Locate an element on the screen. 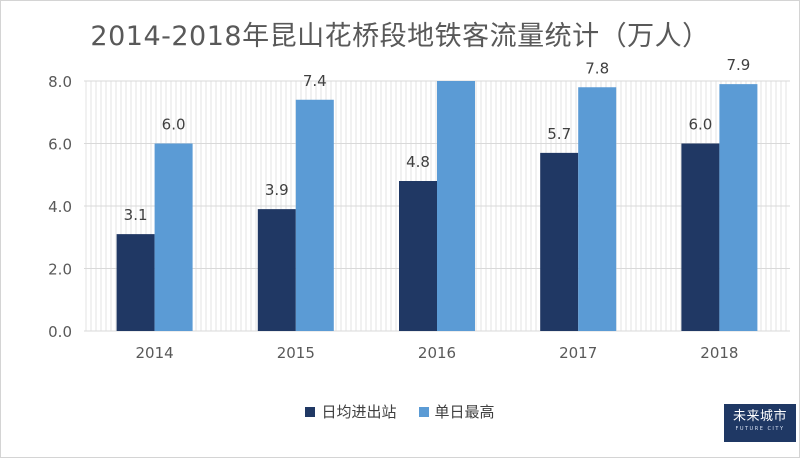 The height and width of the screenshot is (458, 800). x-tick-label: 2014 is located at coordinates (155, 353).